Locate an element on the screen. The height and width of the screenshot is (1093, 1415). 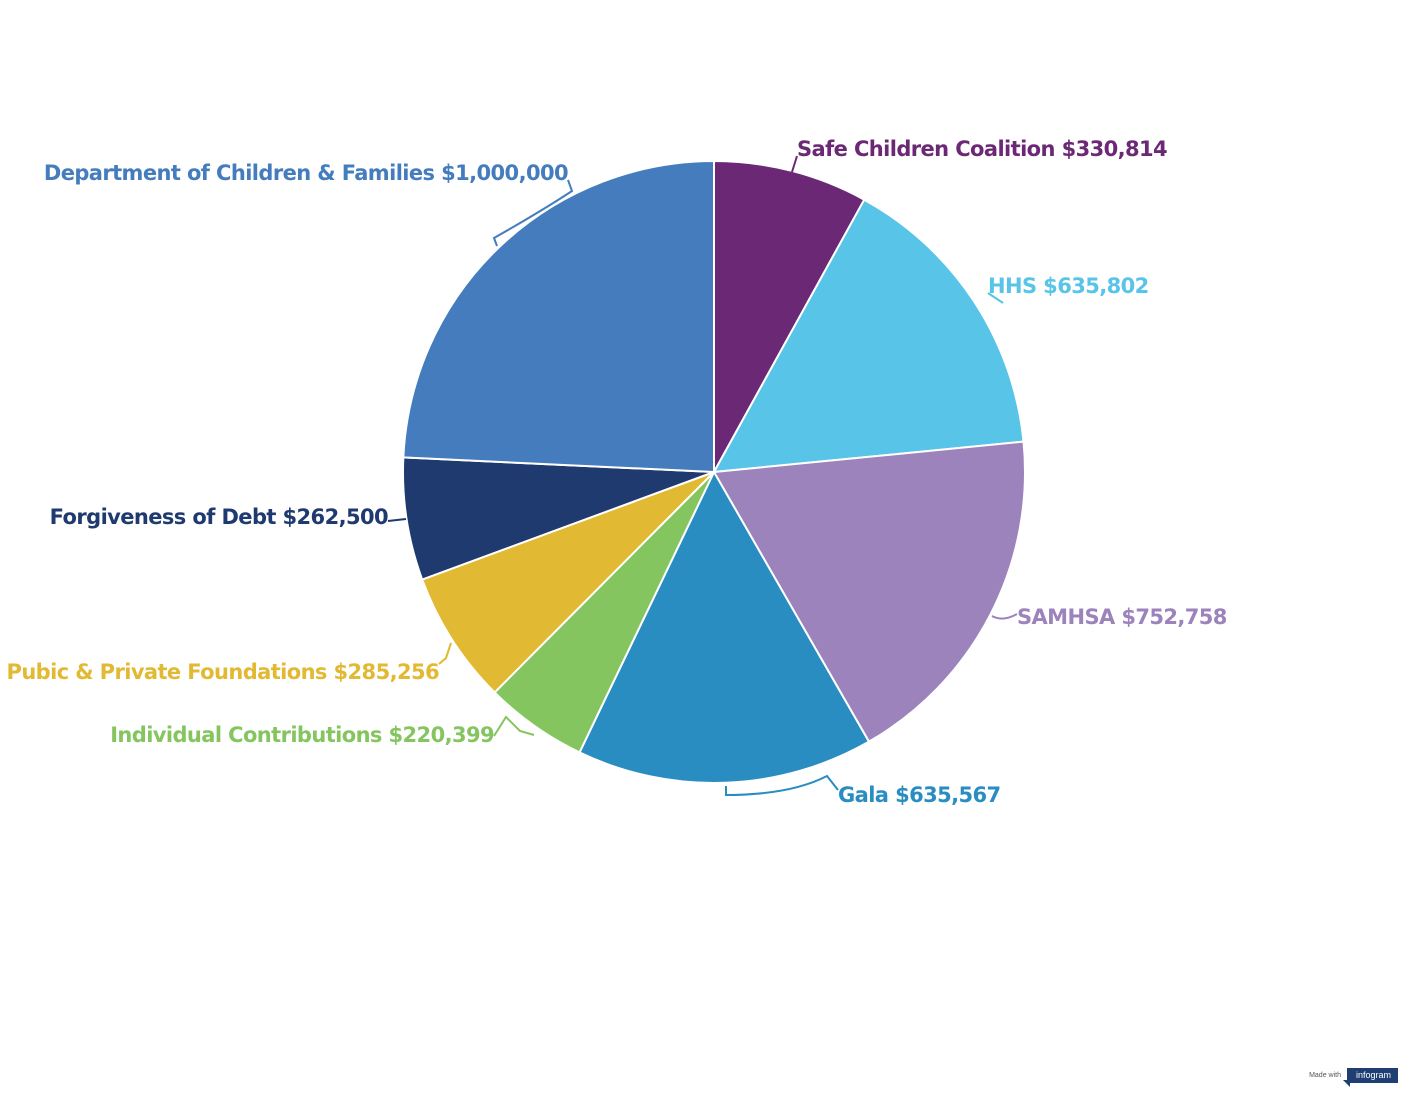
slice-label: Safe Children Coalition $330,814 is located at coordinates (982, 149).